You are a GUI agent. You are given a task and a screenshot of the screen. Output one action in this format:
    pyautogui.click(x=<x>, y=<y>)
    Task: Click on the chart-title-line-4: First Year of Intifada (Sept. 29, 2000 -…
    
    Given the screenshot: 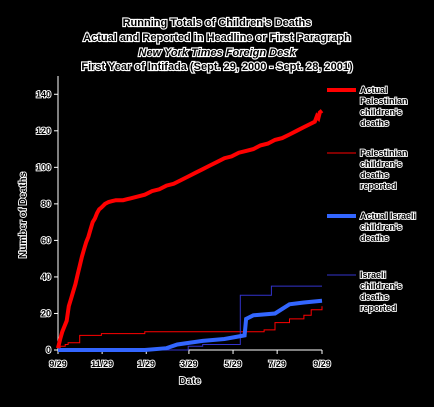 What is the action you would take?
    pyautogui.click(x=217, y=67)
    